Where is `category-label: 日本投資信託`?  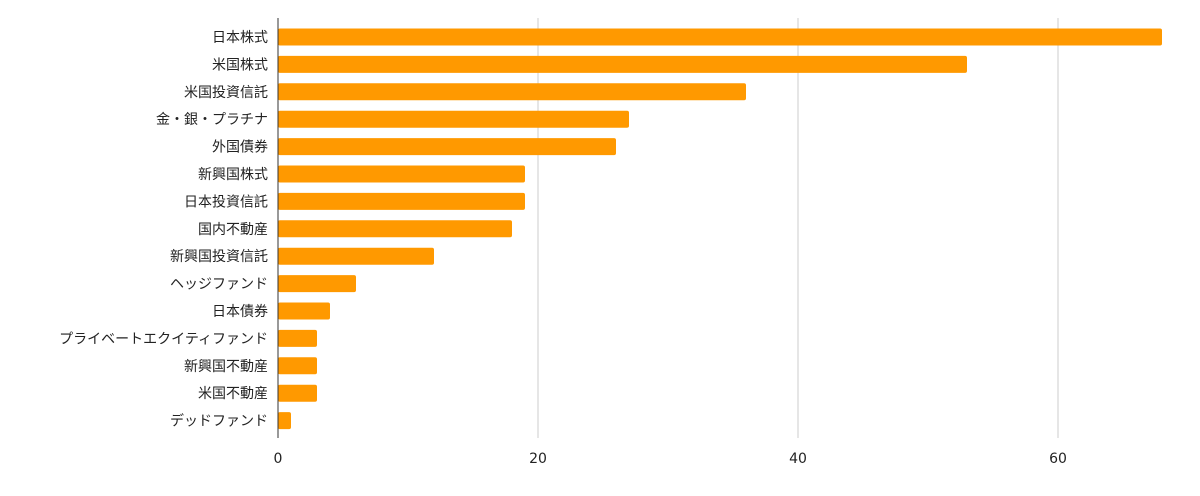
category-label: 日本投資信託 is located at coordinates (226, 202).